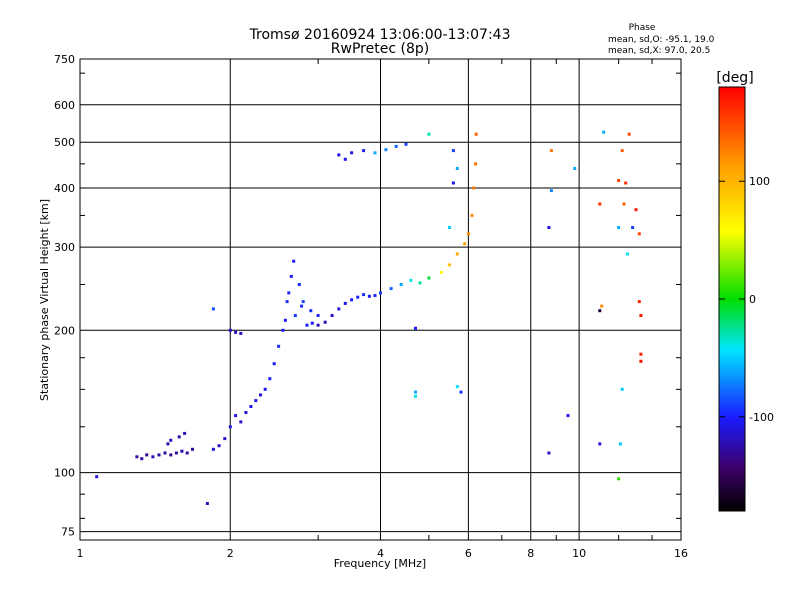  Describe the element at coordinates (80, 553) in the screenshot. I see `x-tick-label: 1` at that location.